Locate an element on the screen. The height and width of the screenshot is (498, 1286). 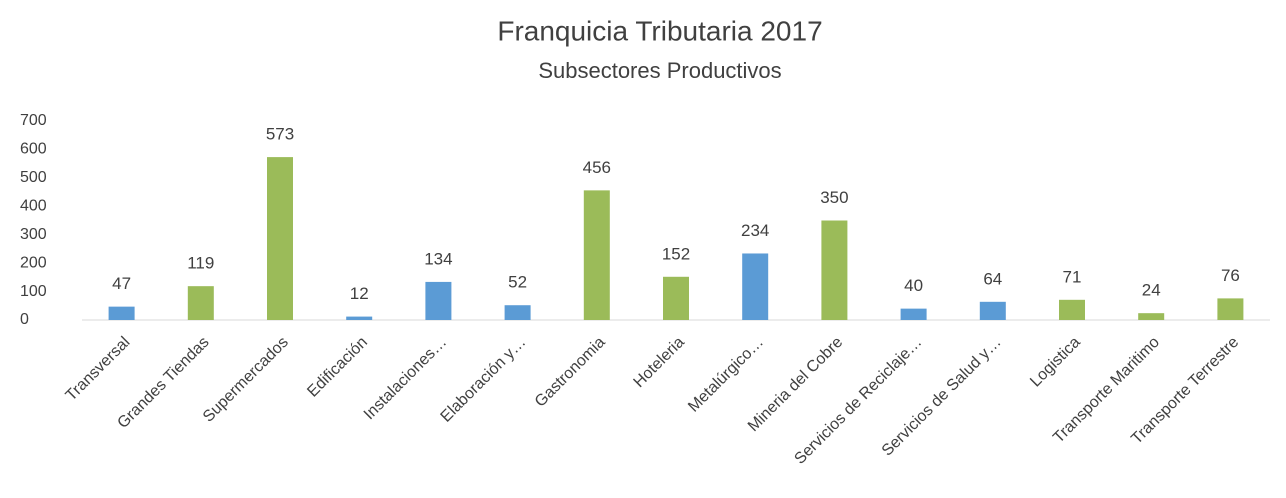
data-label: 456 is located at coordinates (597, 167).